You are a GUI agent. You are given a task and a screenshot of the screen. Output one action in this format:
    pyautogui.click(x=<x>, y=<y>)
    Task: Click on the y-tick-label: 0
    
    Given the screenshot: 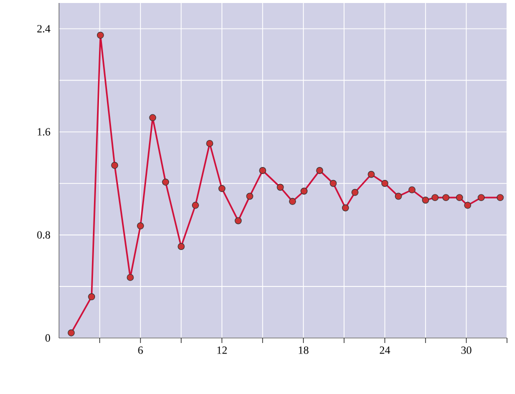 What is the action you would take?
    pyautogui.click(x=47, y=338)
    